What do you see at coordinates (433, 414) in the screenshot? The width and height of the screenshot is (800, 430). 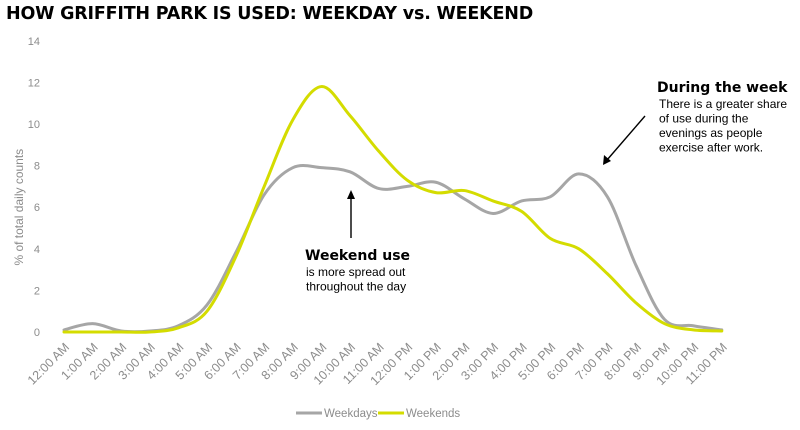 I see `legend-label: Weekends` at bounding box center [433, 414].